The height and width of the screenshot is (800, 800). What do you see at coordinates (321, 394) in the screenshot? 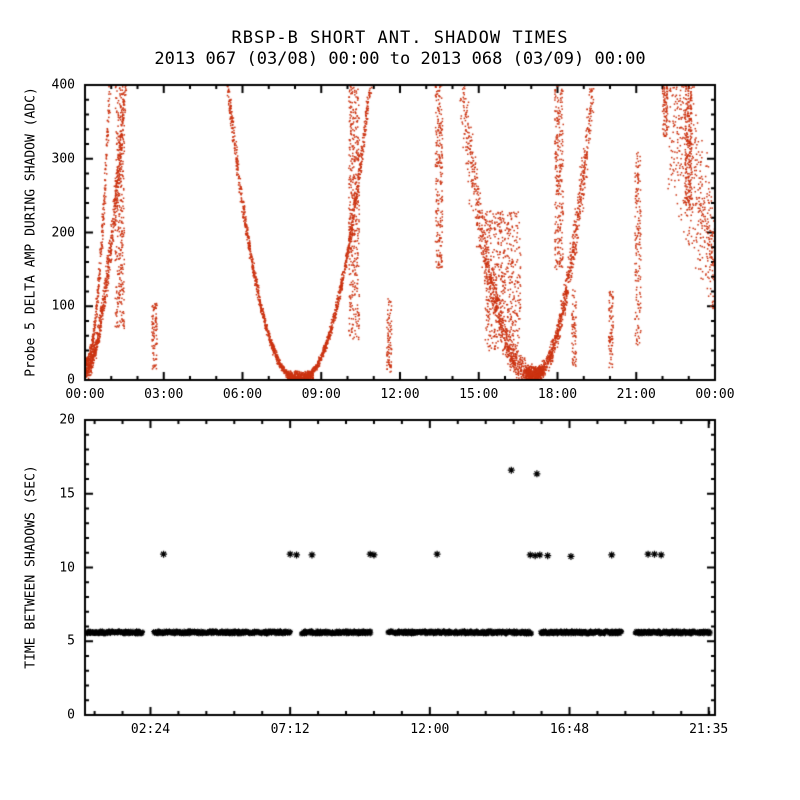
I see `x-tick-label: 09:00` at bounding box center [321, 394].